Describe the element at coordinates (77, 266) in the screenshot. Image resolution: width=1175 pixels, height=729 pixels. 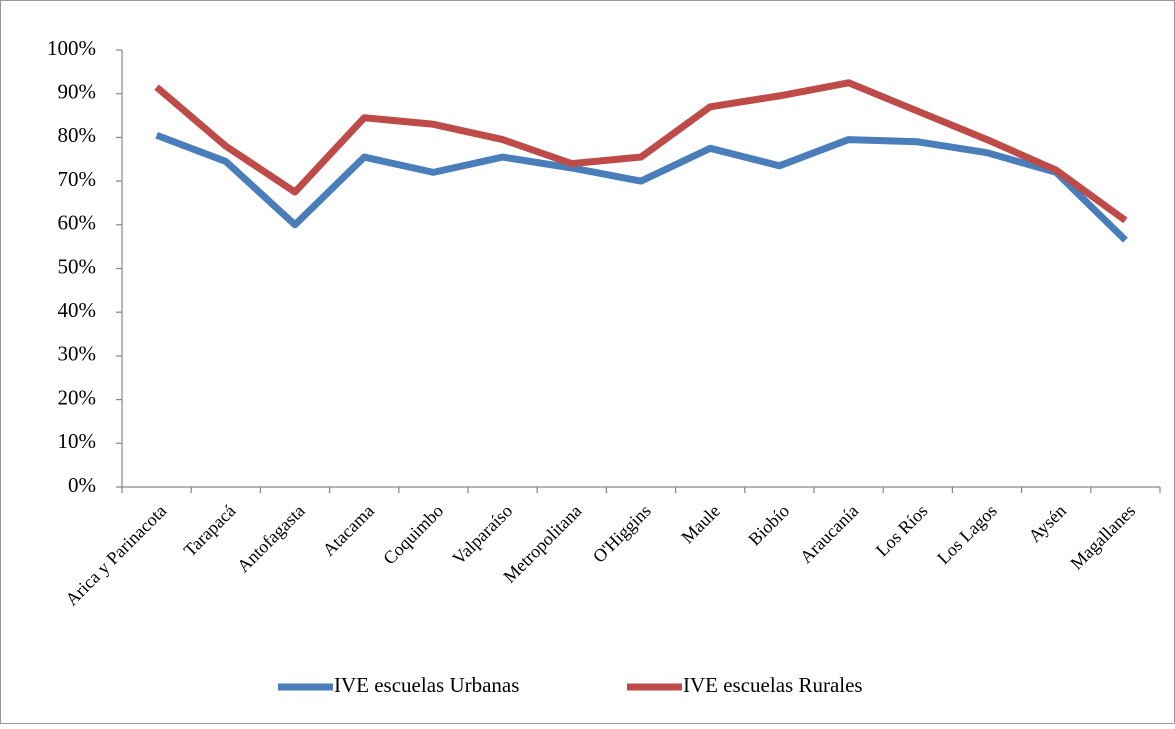
I see `y-tick-label: 50%` at that location.